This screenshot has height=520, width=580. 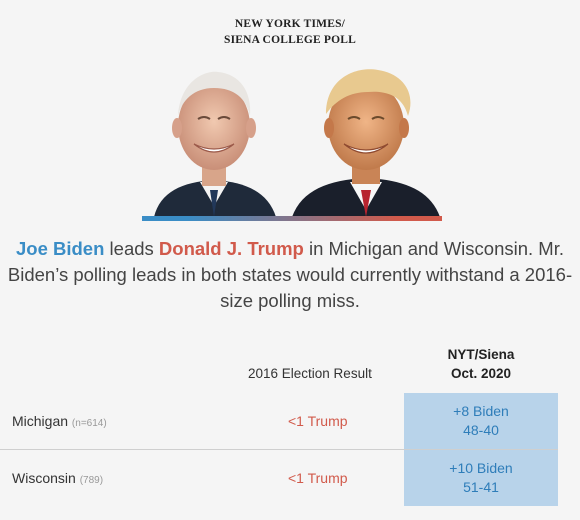 What do you see at coordinates (279, 477) in the screenshot?
I see `table-row-wisconsin: Wisconsin (789) <1 Trump +10 Biden 51-41` at bounding box center [279, 477].